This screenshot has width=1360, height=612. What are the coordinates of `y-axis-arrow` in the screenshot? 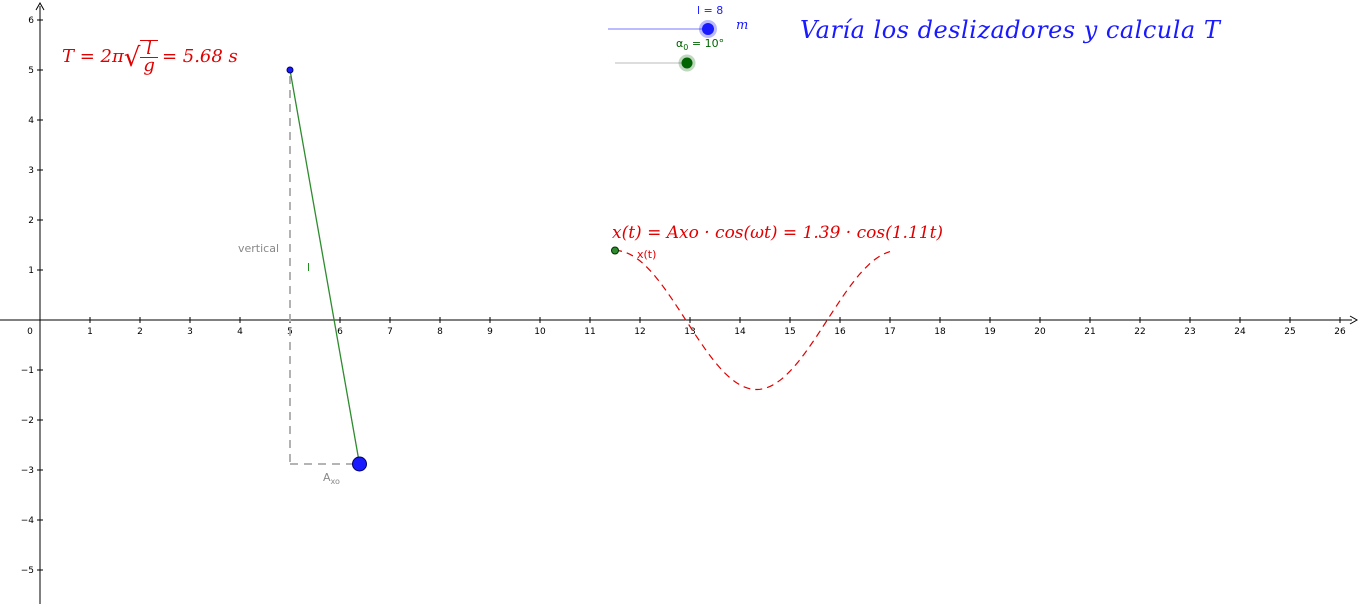 It's located at (40, 6).